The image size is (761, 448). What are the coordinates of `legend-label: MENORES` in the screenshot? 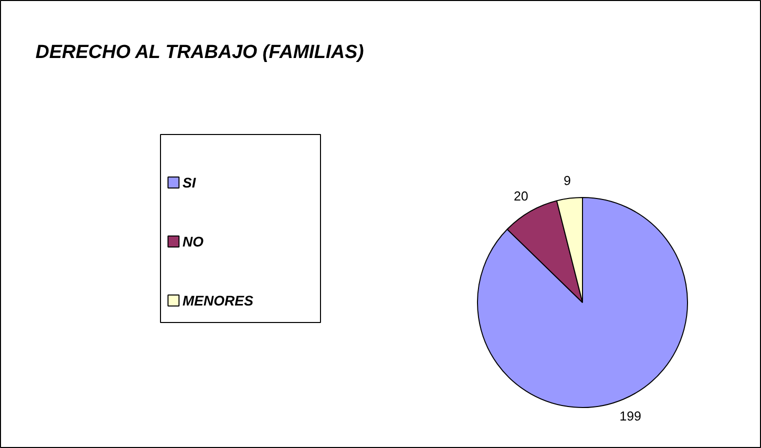 It's located at (218, 300).